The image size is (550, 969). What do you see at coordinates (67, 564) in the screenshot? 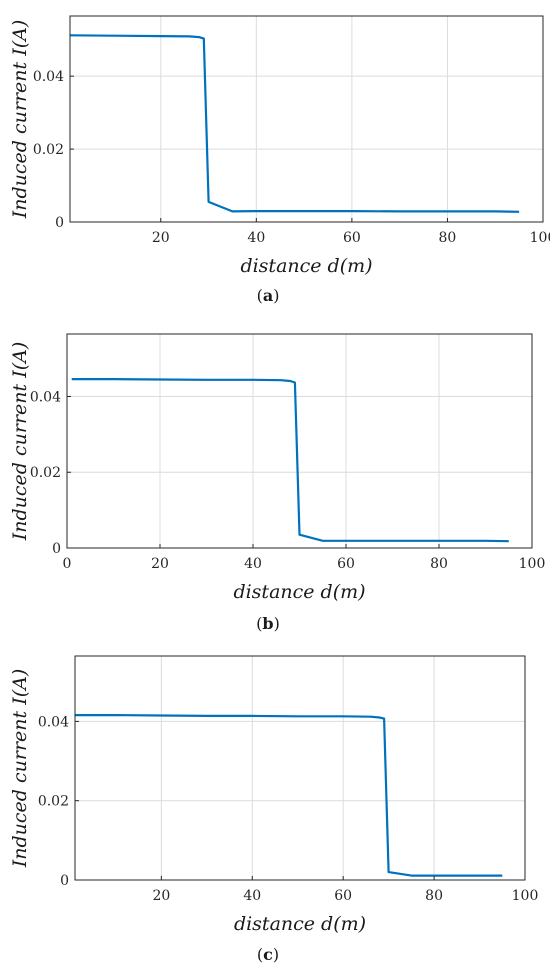
I see `x-tick-label: 0` at bounding box center [67, 564].